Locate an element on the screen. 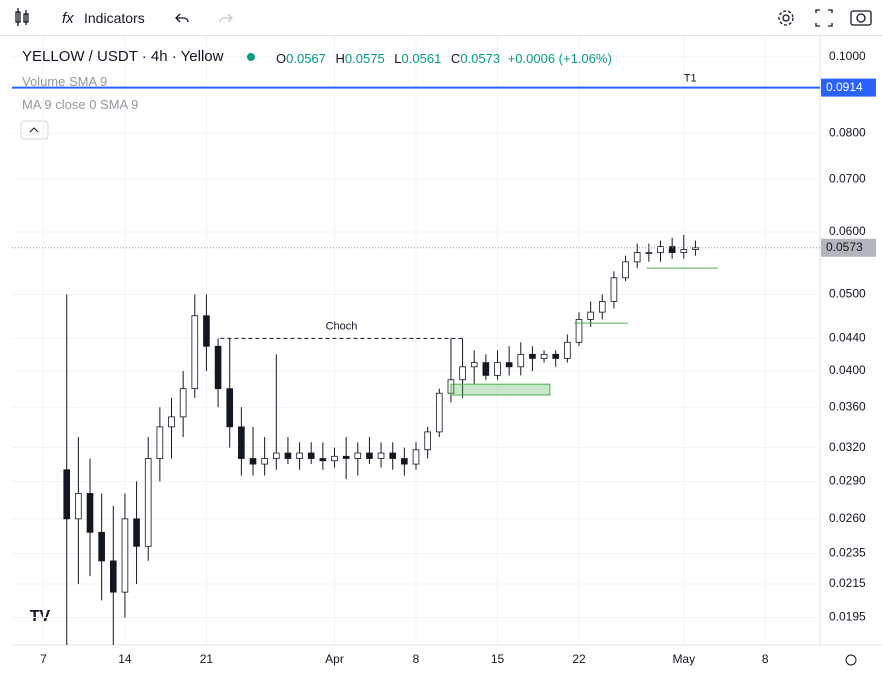  toolbar-icons: fx is located at coordinates (443, 17).